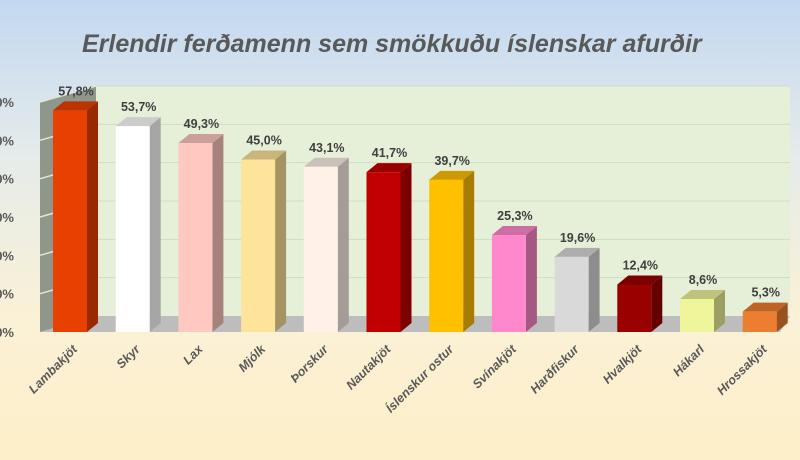 The height and width of the screenshot is (460, 800). What do you see at coordinates (7, 140) in the screenshot?
I see `y-tick-label: 50%` at bounding box center [7, 140].